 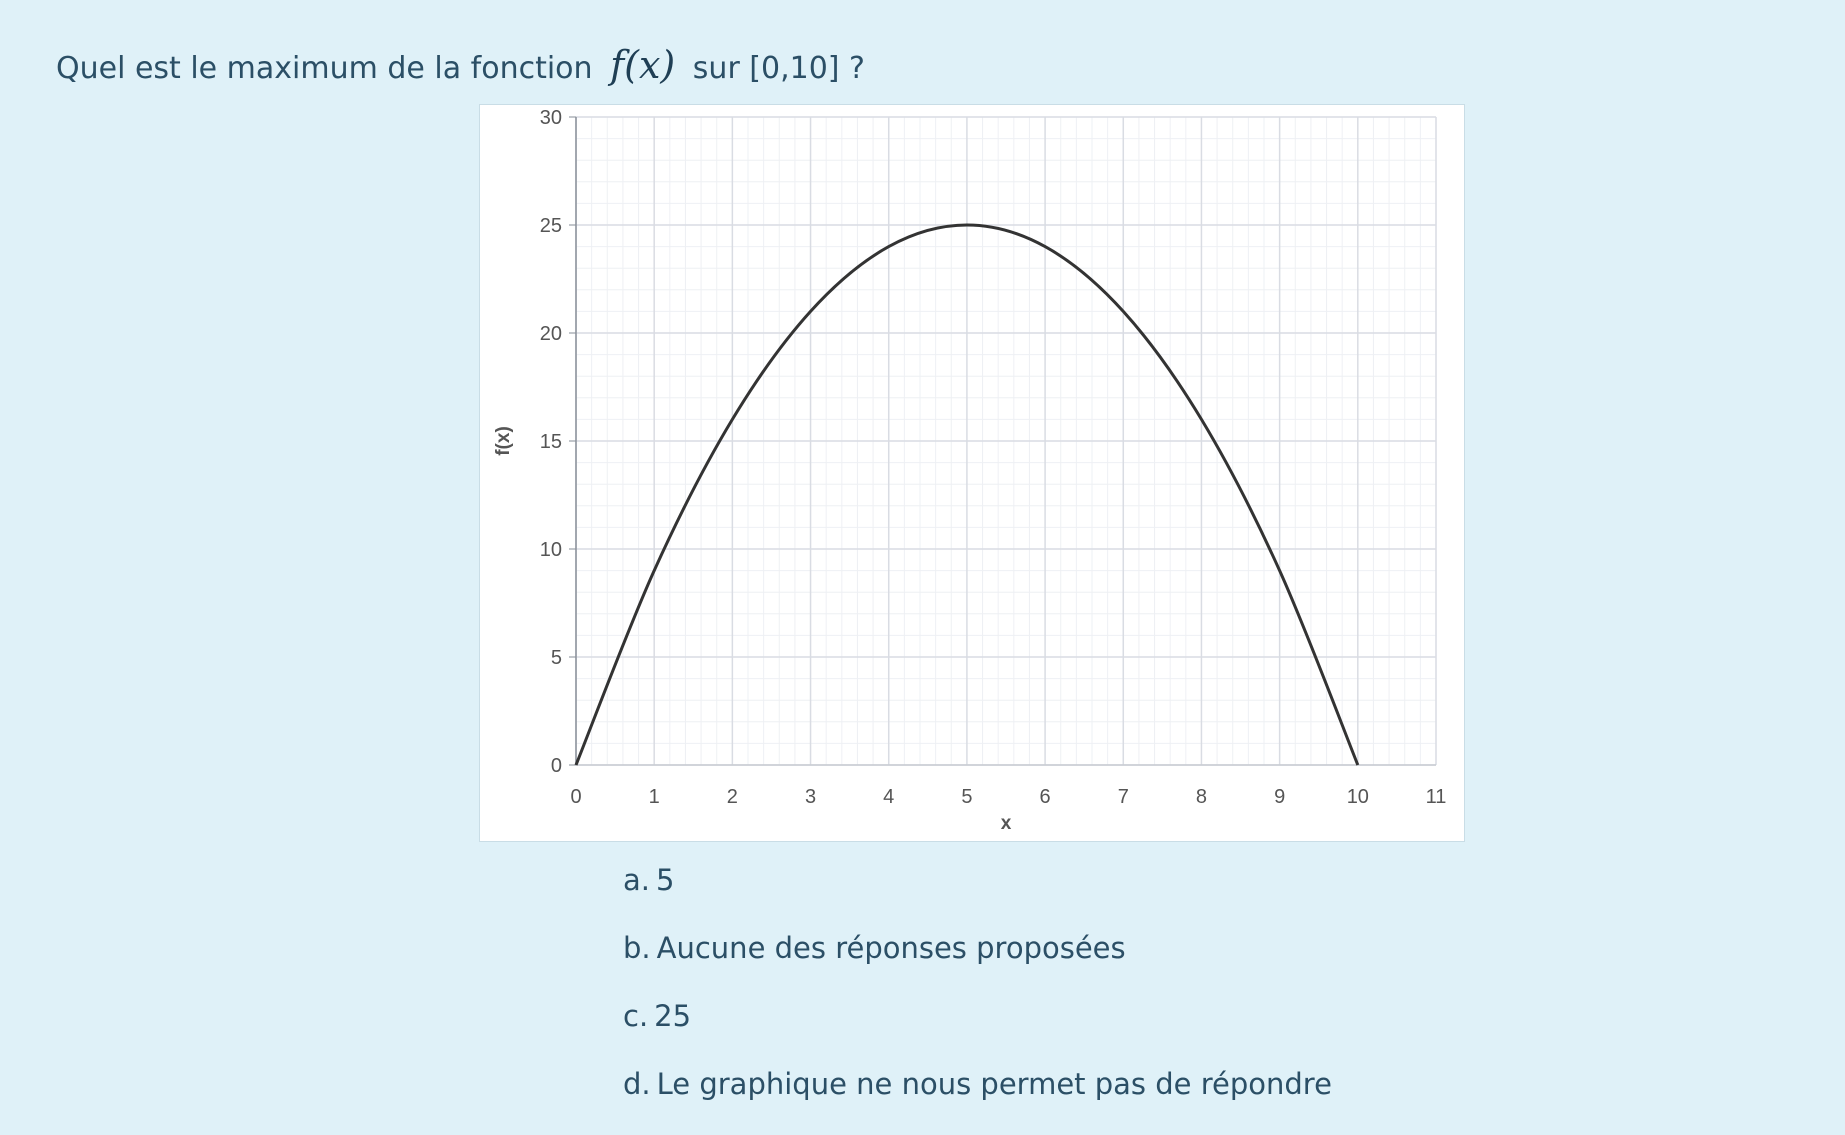 I want to click on x-tick-label: 11, so click(x=1436, y=797).